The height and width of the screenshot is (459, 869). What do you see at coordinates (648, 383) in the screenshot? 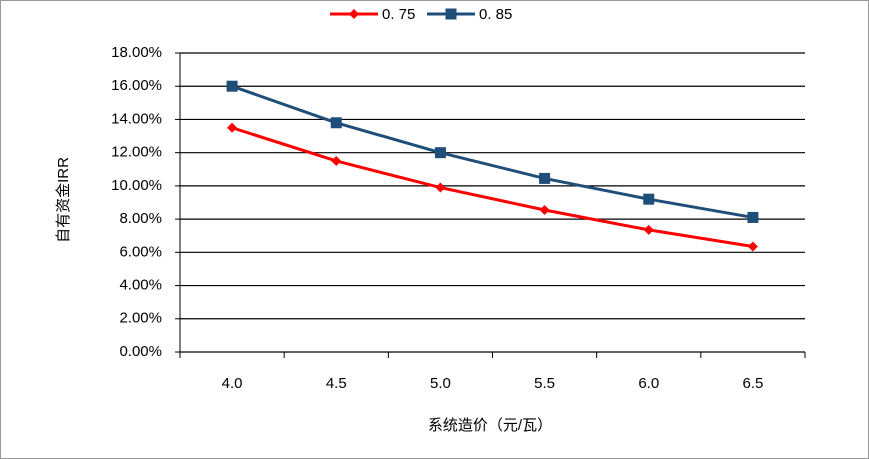
I see `x-tick-label: 6.0` at bounding box center [648, 383].